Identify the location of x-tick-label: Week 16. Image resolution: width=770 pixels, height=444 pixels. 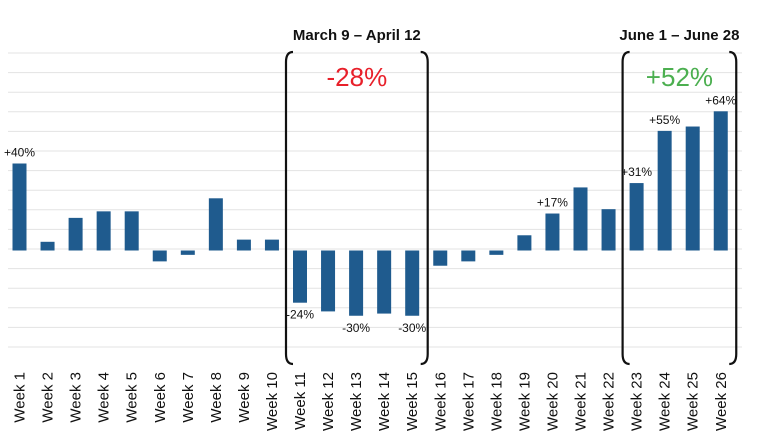
(440, 401).